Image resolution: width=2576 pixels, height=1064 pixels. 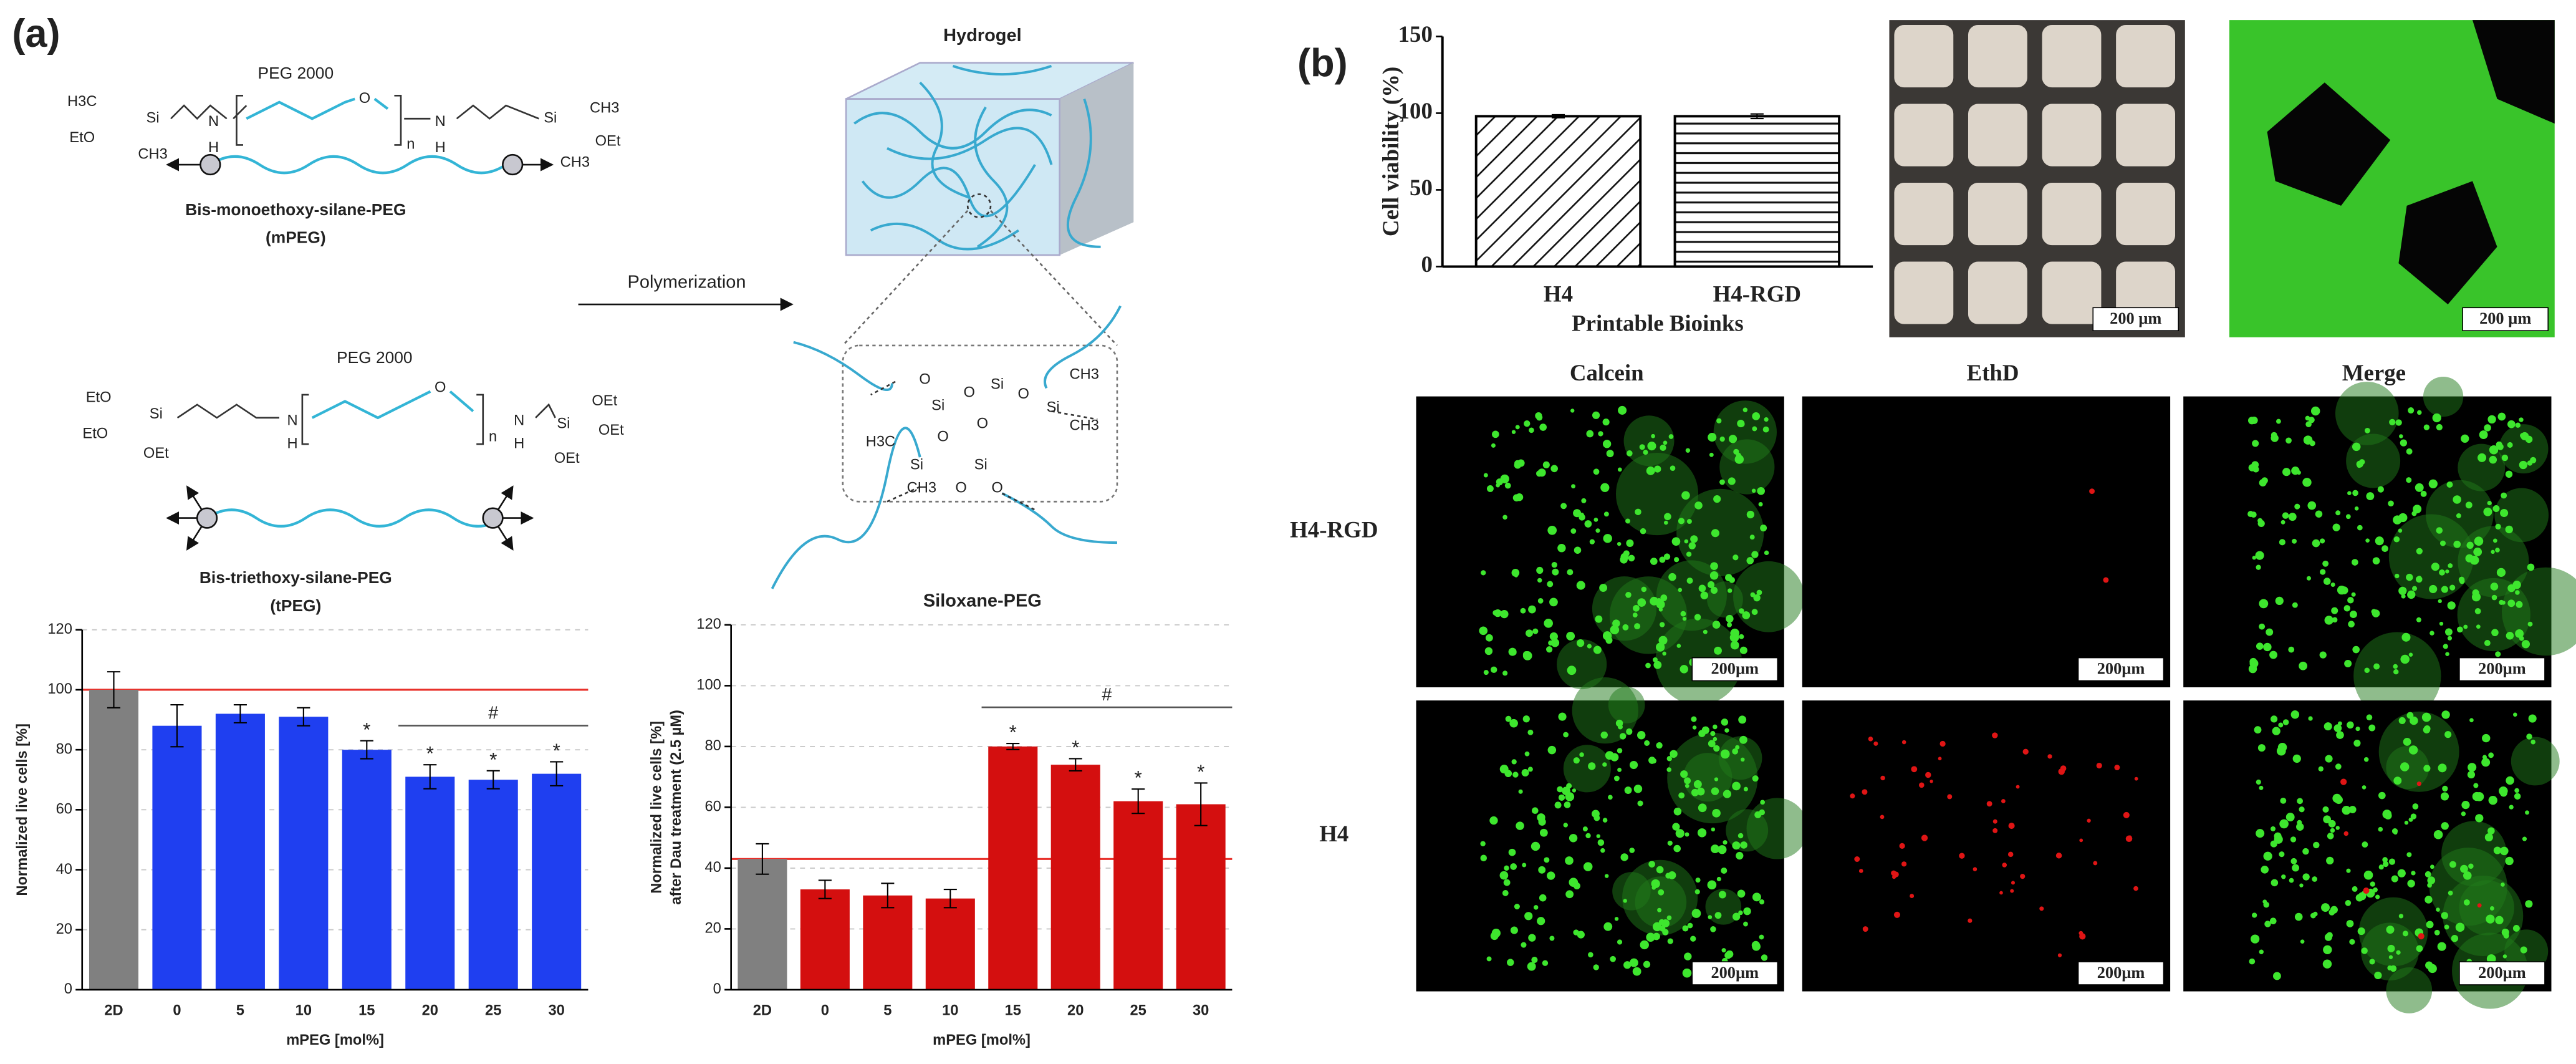 What do you see at coordinates (1075, 1010) in the screenshot?
I see `x-tick-label: 20` at bounding box center [1075, 1010].